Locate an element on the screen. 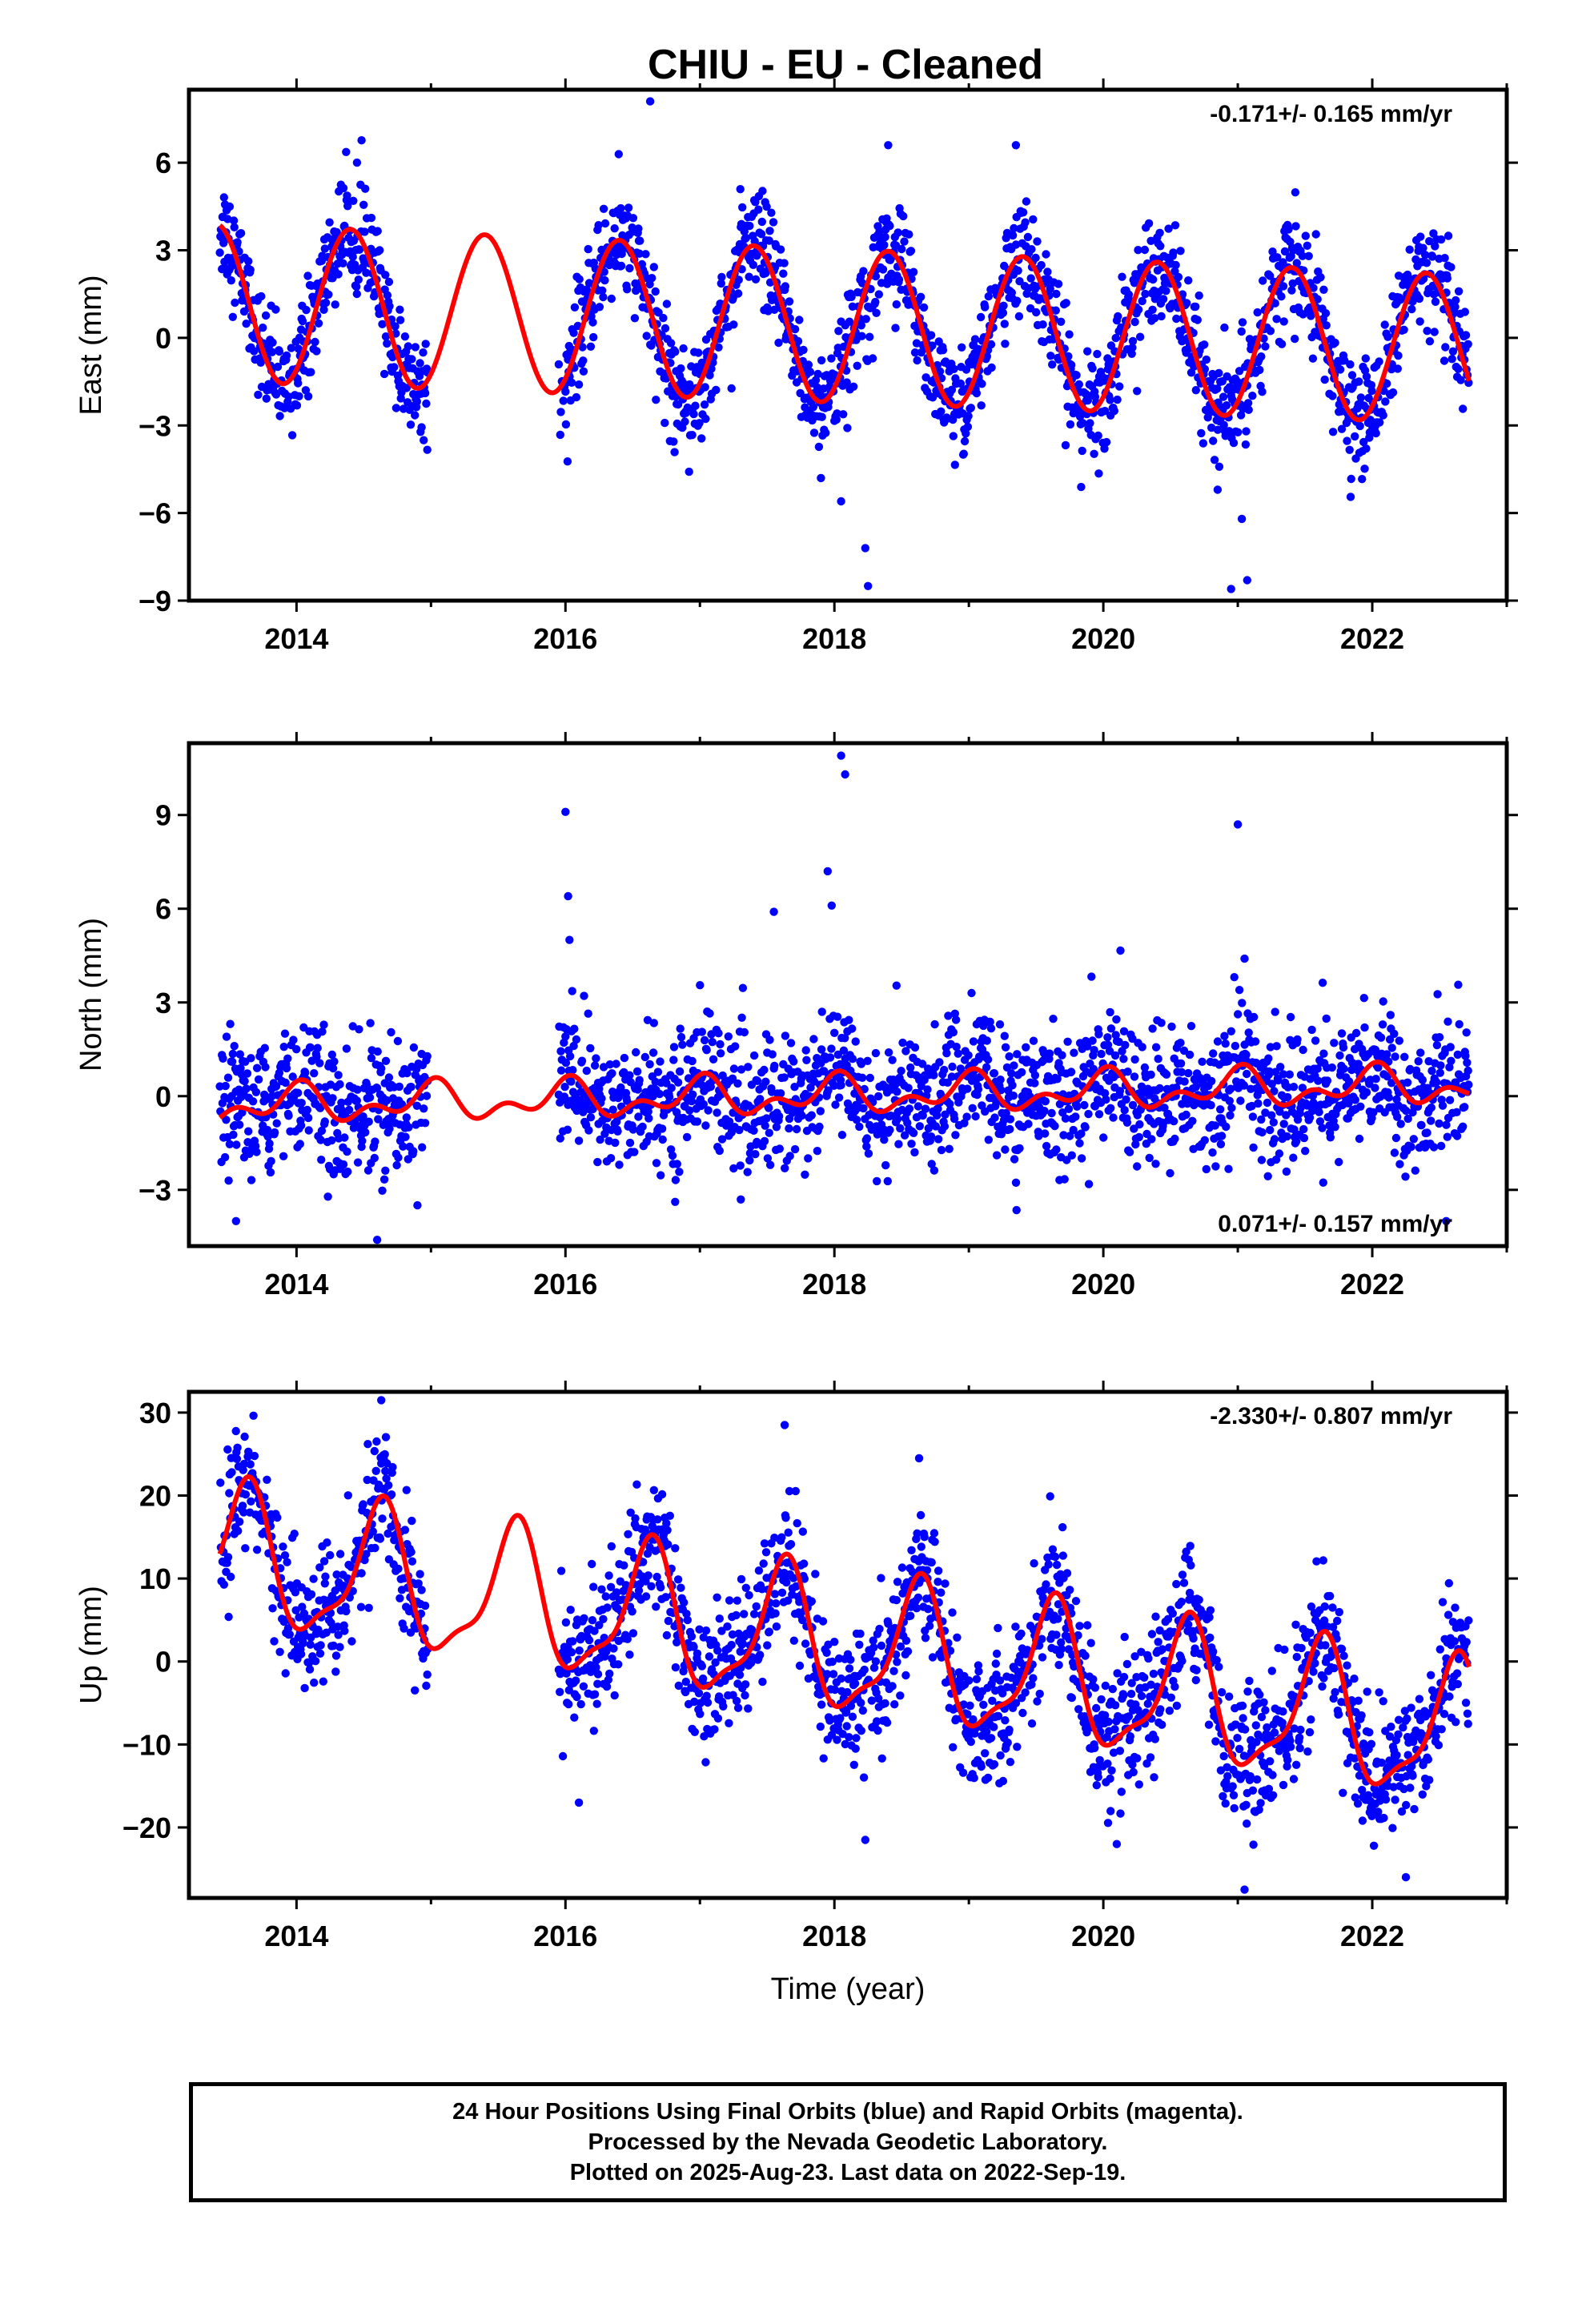  north-y-tick-label: 0 is located at coordinates (163, 1096).